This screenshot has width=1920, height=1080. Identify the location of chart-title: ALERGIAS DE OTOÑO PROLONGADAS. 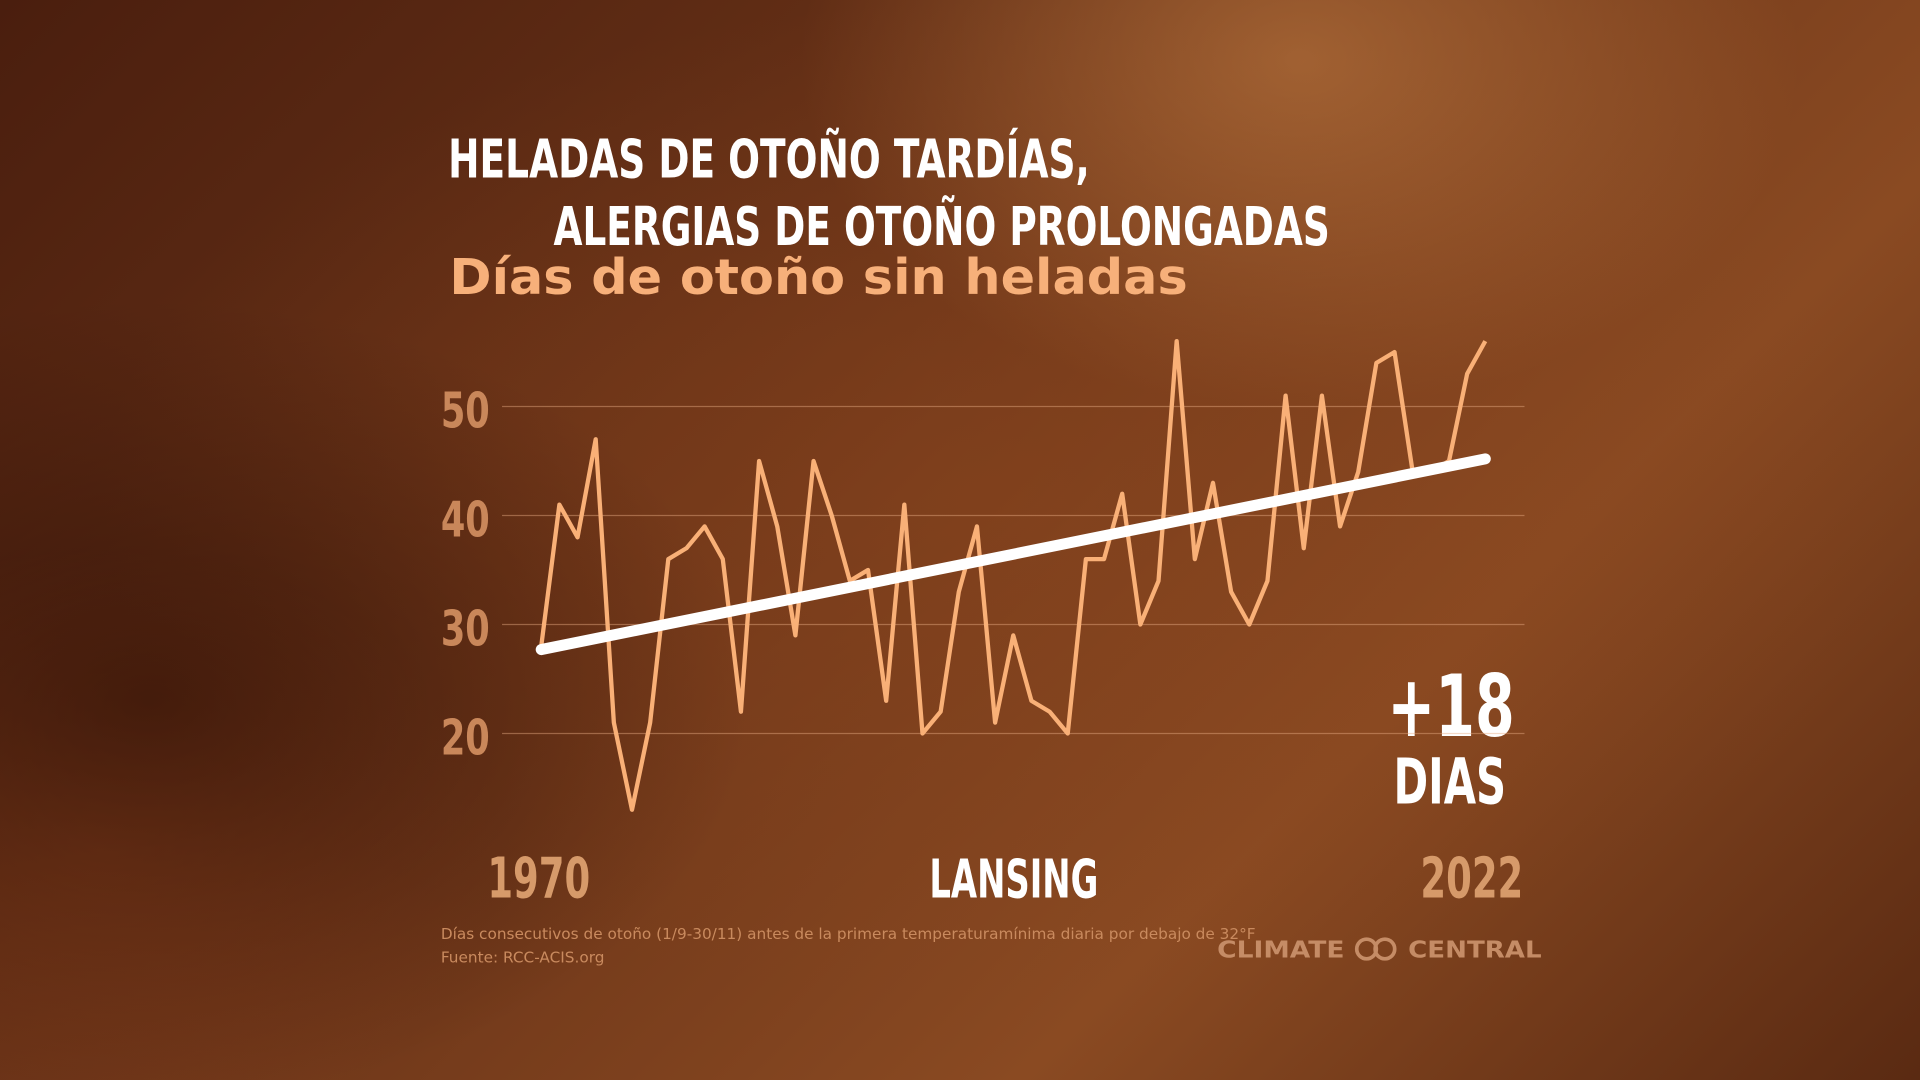
(941, 226).